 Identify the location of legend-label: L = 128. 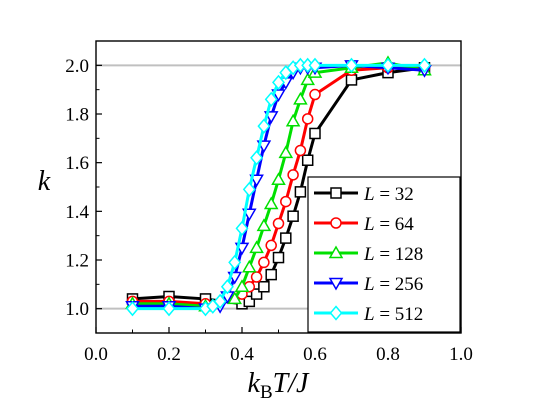
(393, 254).